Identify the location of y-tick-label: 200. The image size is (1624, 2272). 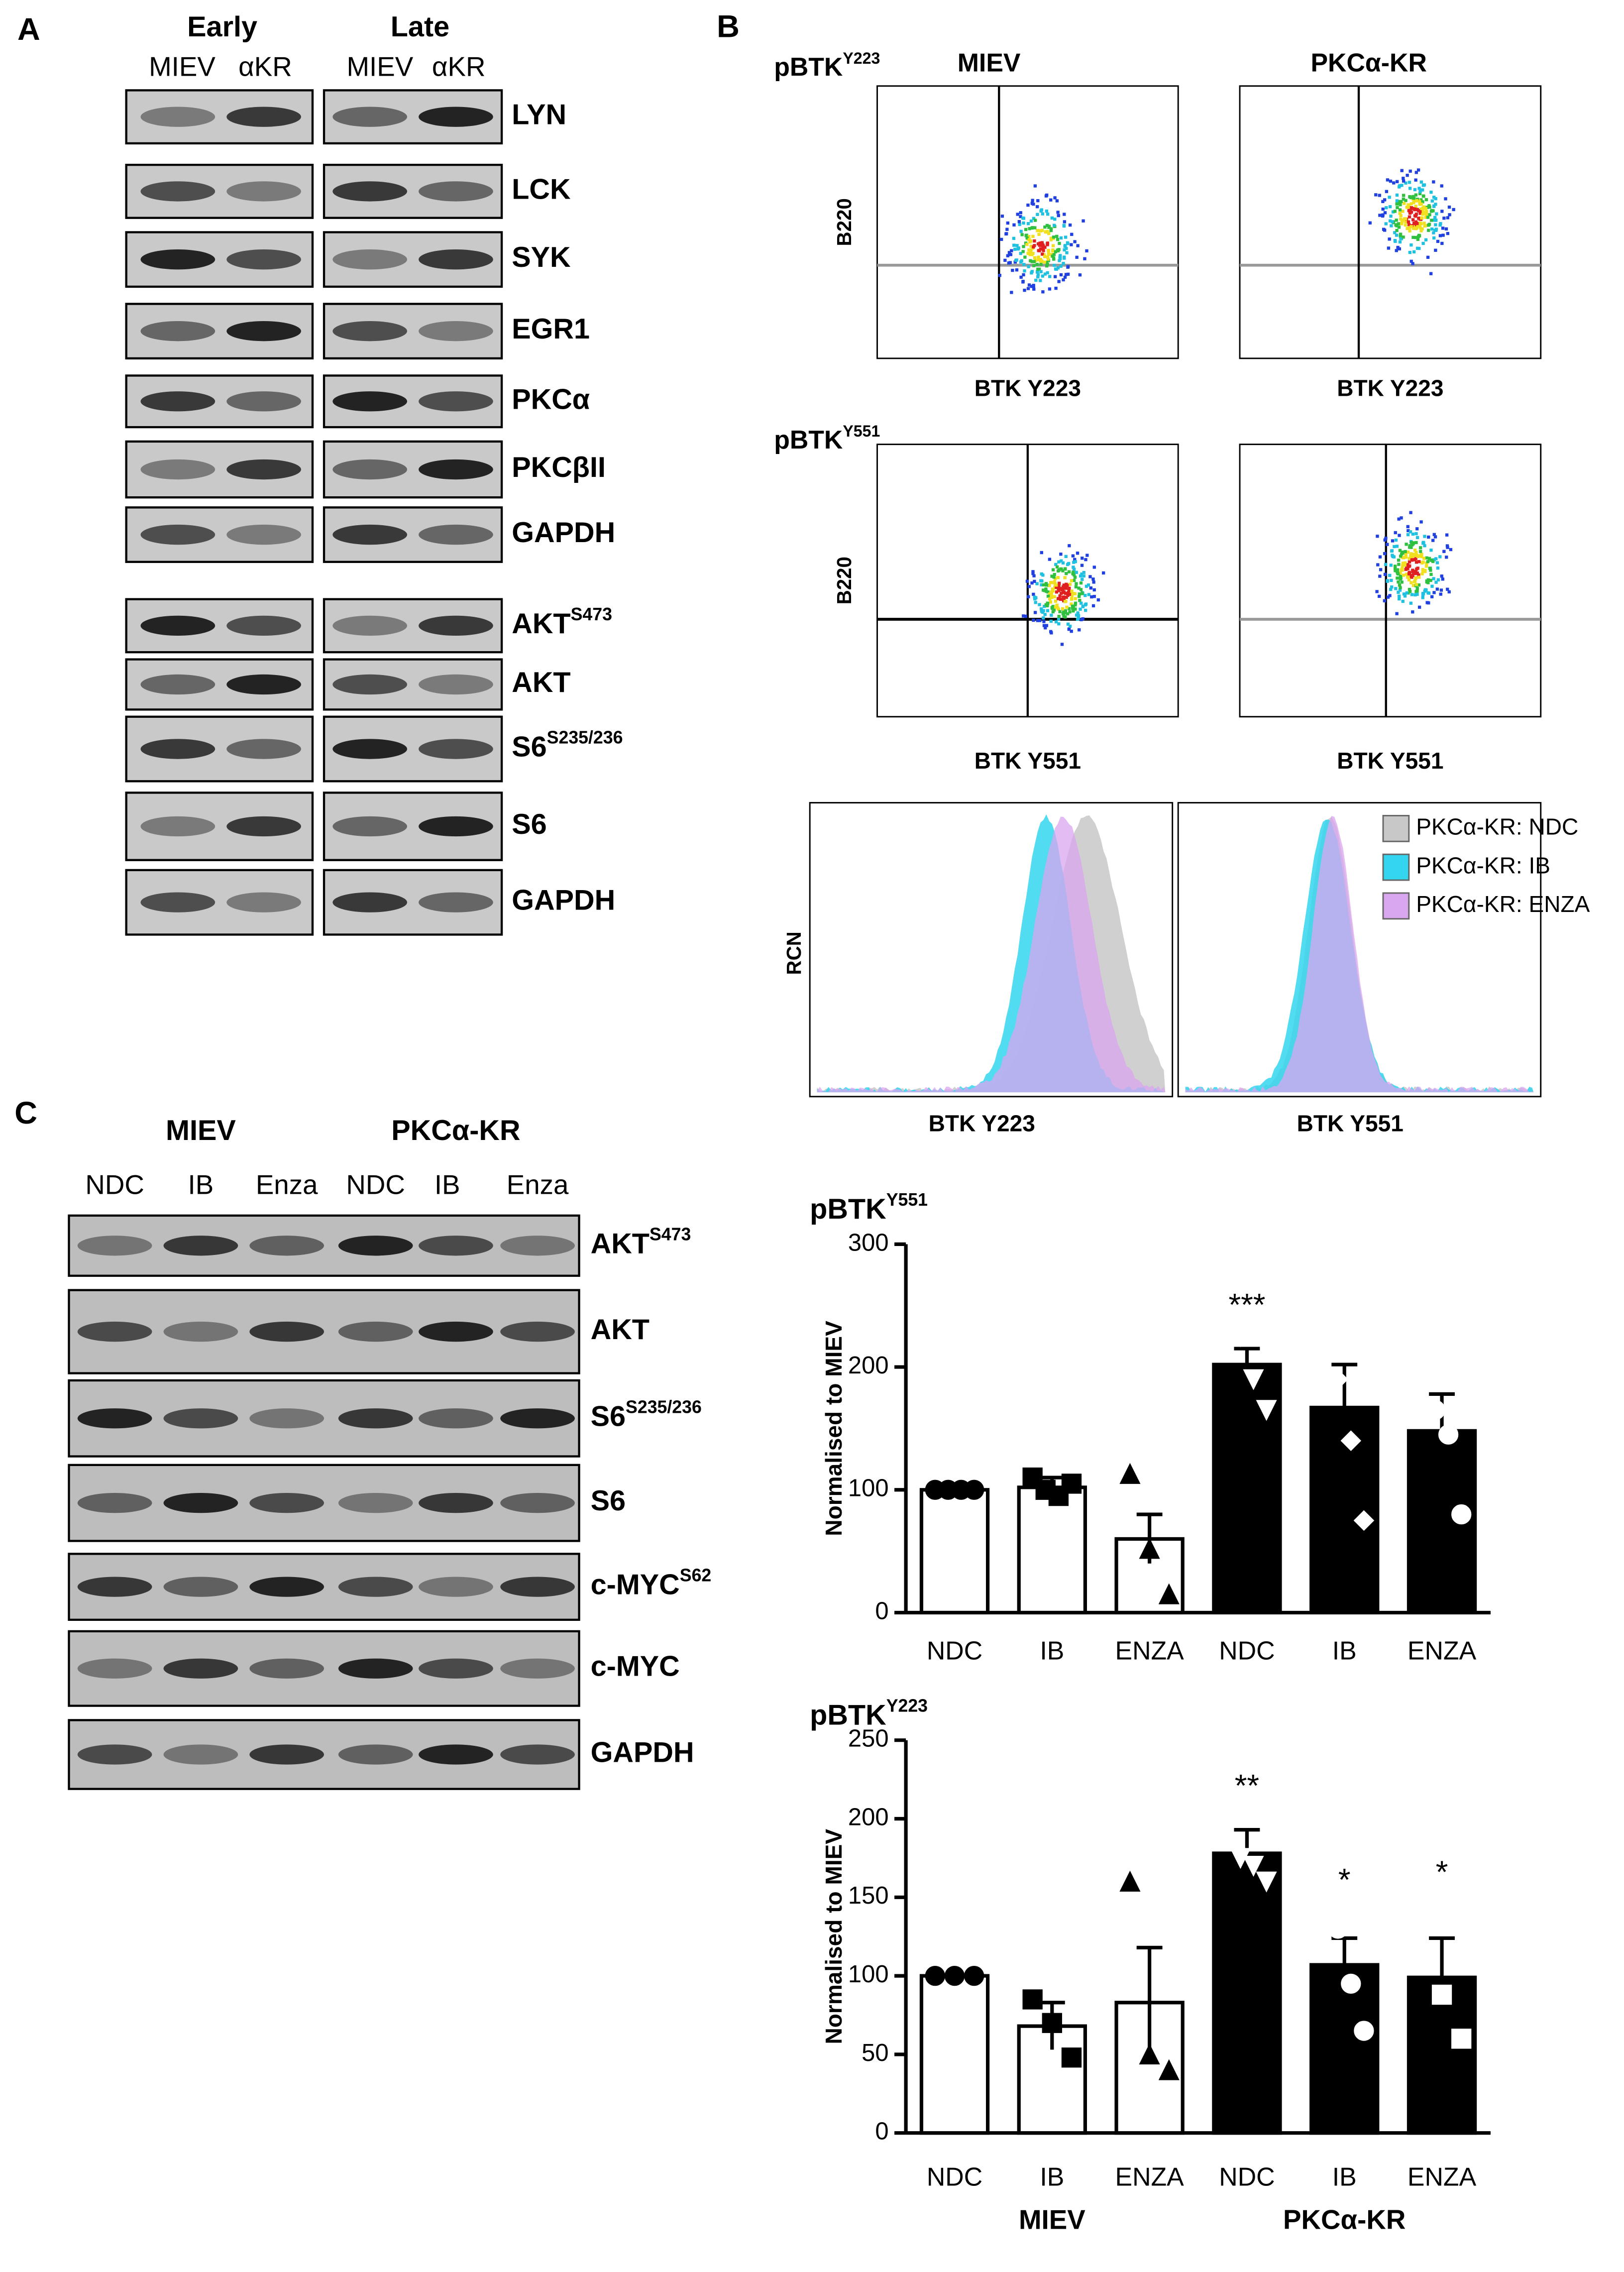
(869, 1817).